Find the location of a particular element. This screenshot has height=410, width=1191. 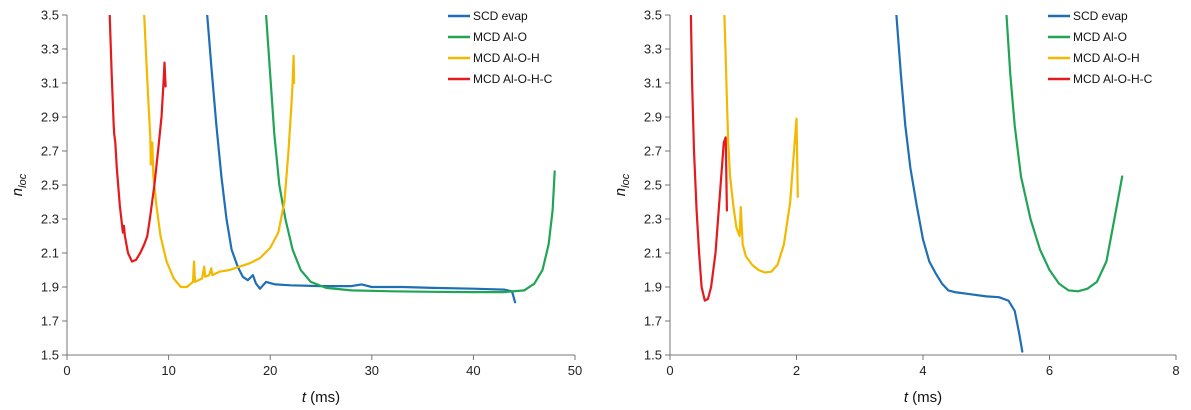

x-tick-label: 10 is located at coordinates (168, 370).